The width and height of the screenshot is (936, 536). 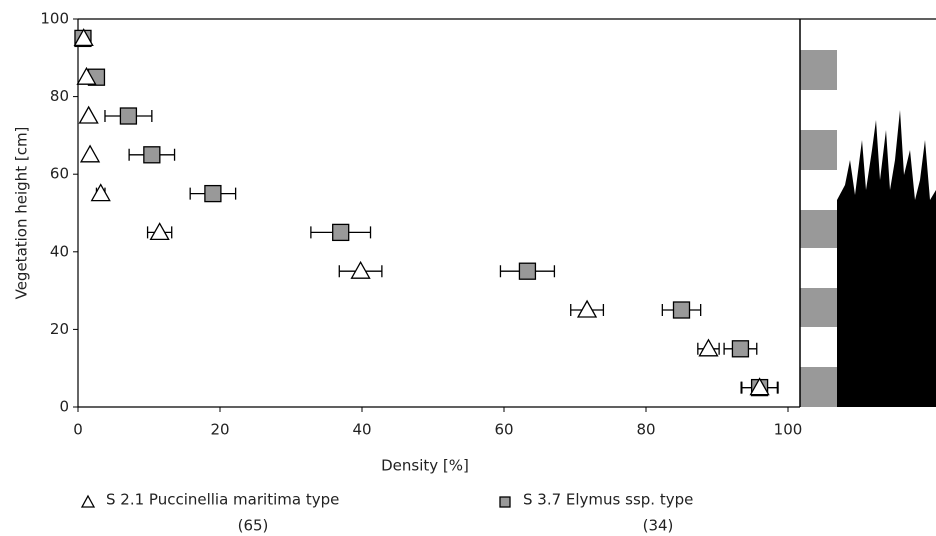 What do you see at coordinates (219, 430) in the screenshot?
I see `x-tick-label: 20` at bounding box center [219, 430].